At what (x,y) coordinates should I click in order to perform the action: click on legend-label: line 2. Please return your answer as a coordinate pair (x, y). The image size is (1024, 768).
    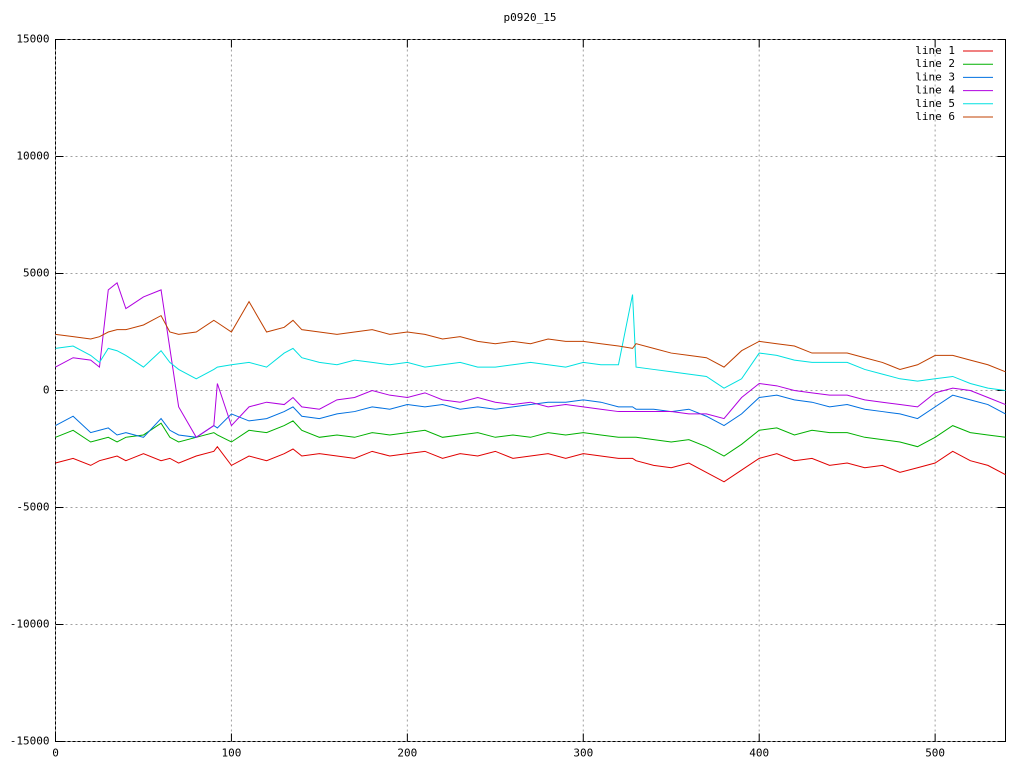
    Looking at the image, I should click on (935, 63).